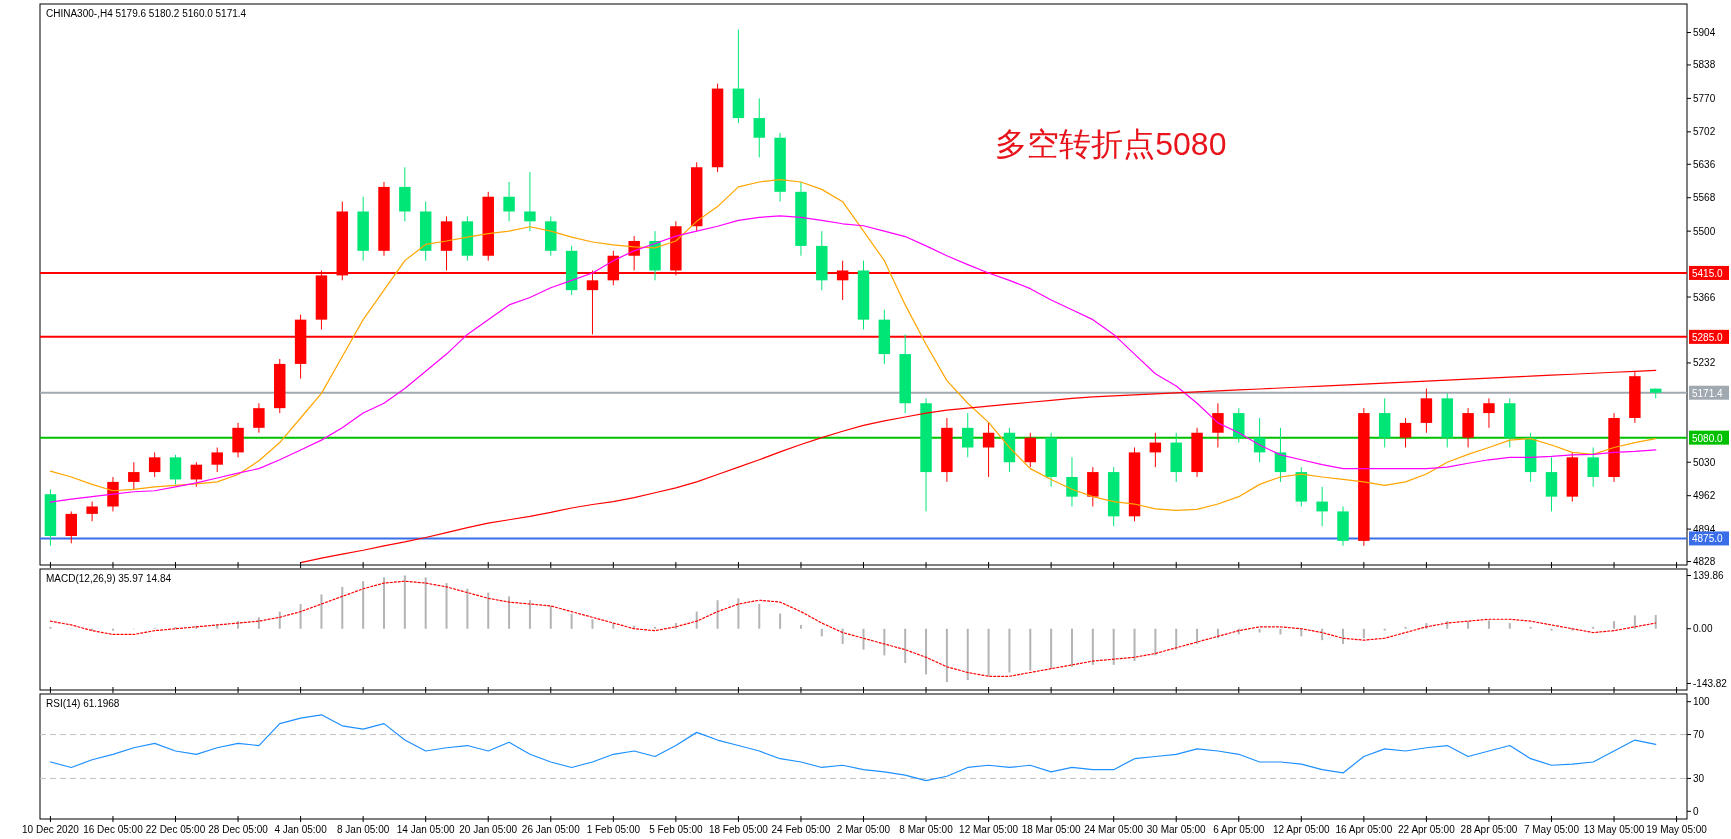 Image resolution: width=1731 pixels, height=839 pixels. Describe the element at coordinates (1489, 829) in the screenshot. I see `x-tick-label: 28 Apr 05:00` at that location.